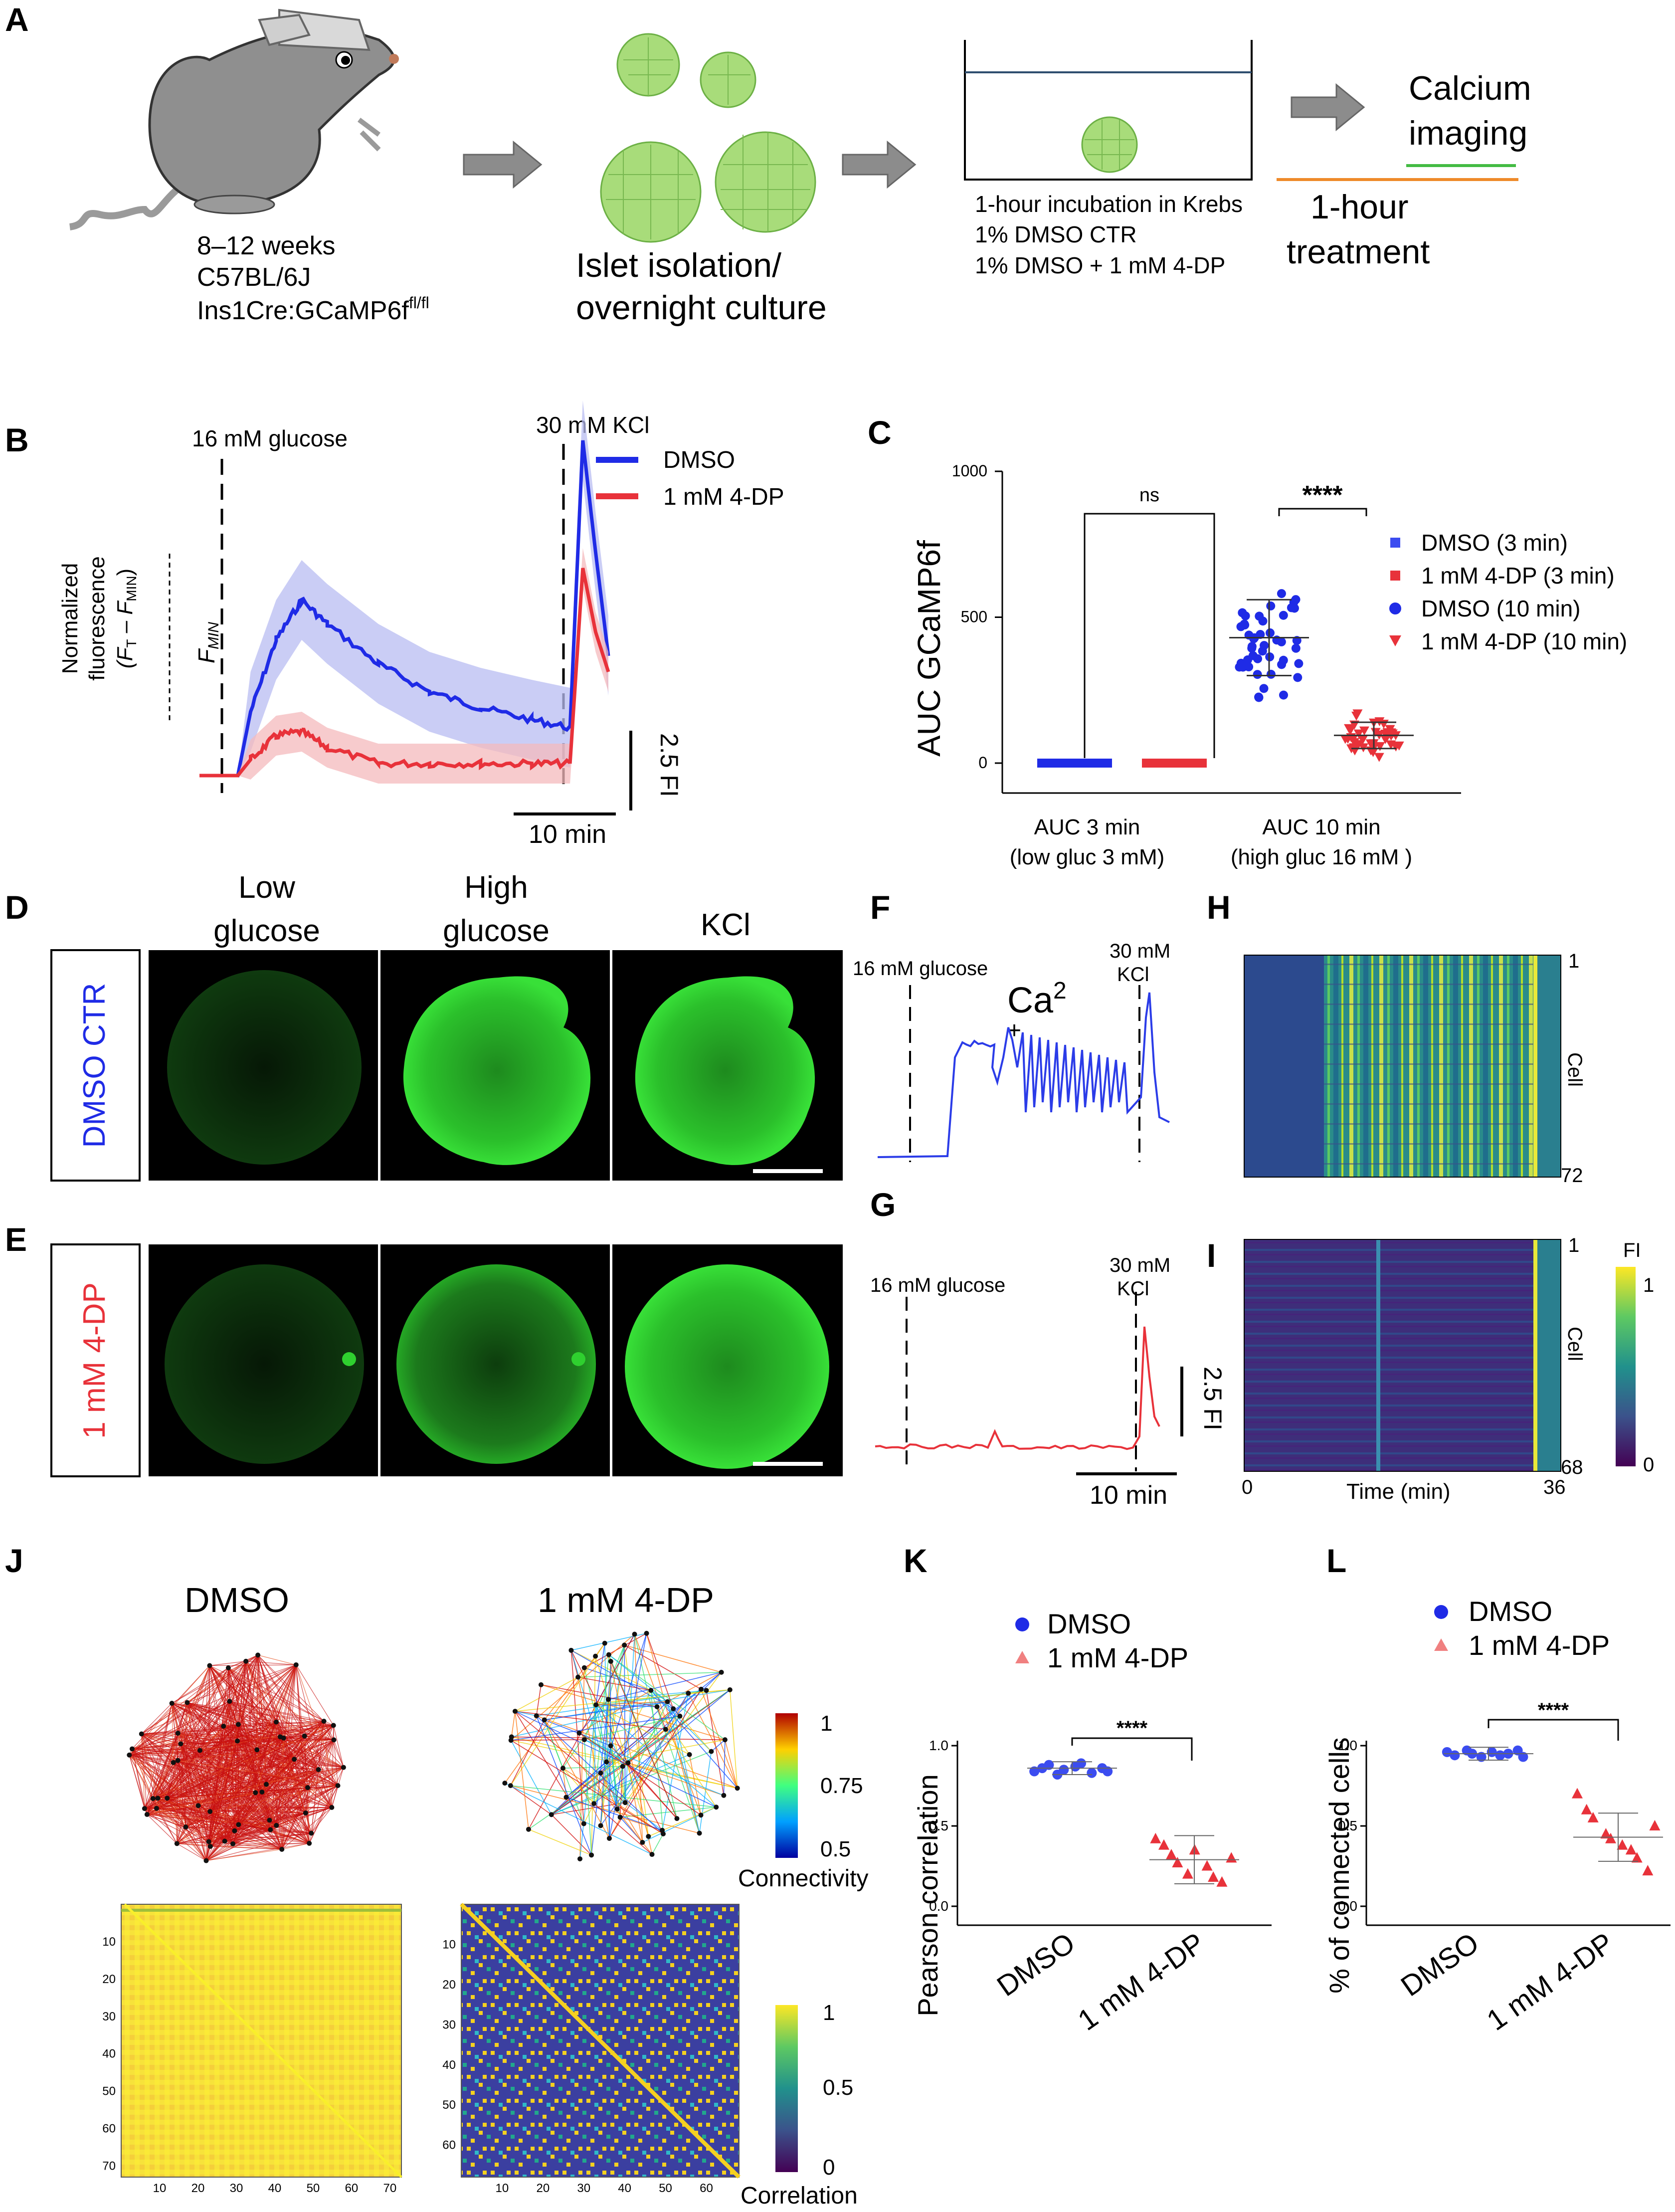  What do you see at coordinates (1347, 1825) in the screenshot?
I see `l-ytick-label-0.5: 0.5` at bounding box center [1347, 1825].